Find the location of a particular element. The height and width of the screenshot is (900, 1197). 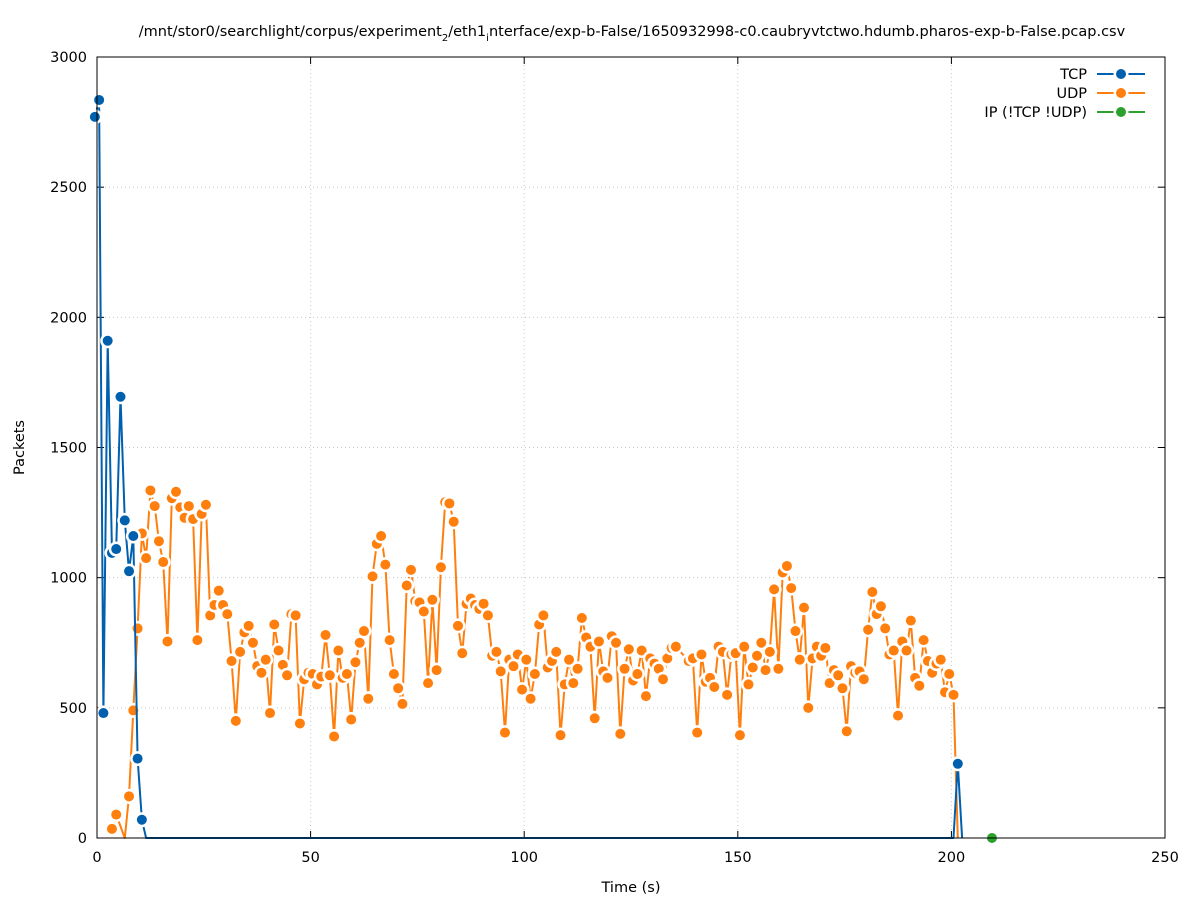

x-tick-label: 0 is located at coordinates (96, 858).